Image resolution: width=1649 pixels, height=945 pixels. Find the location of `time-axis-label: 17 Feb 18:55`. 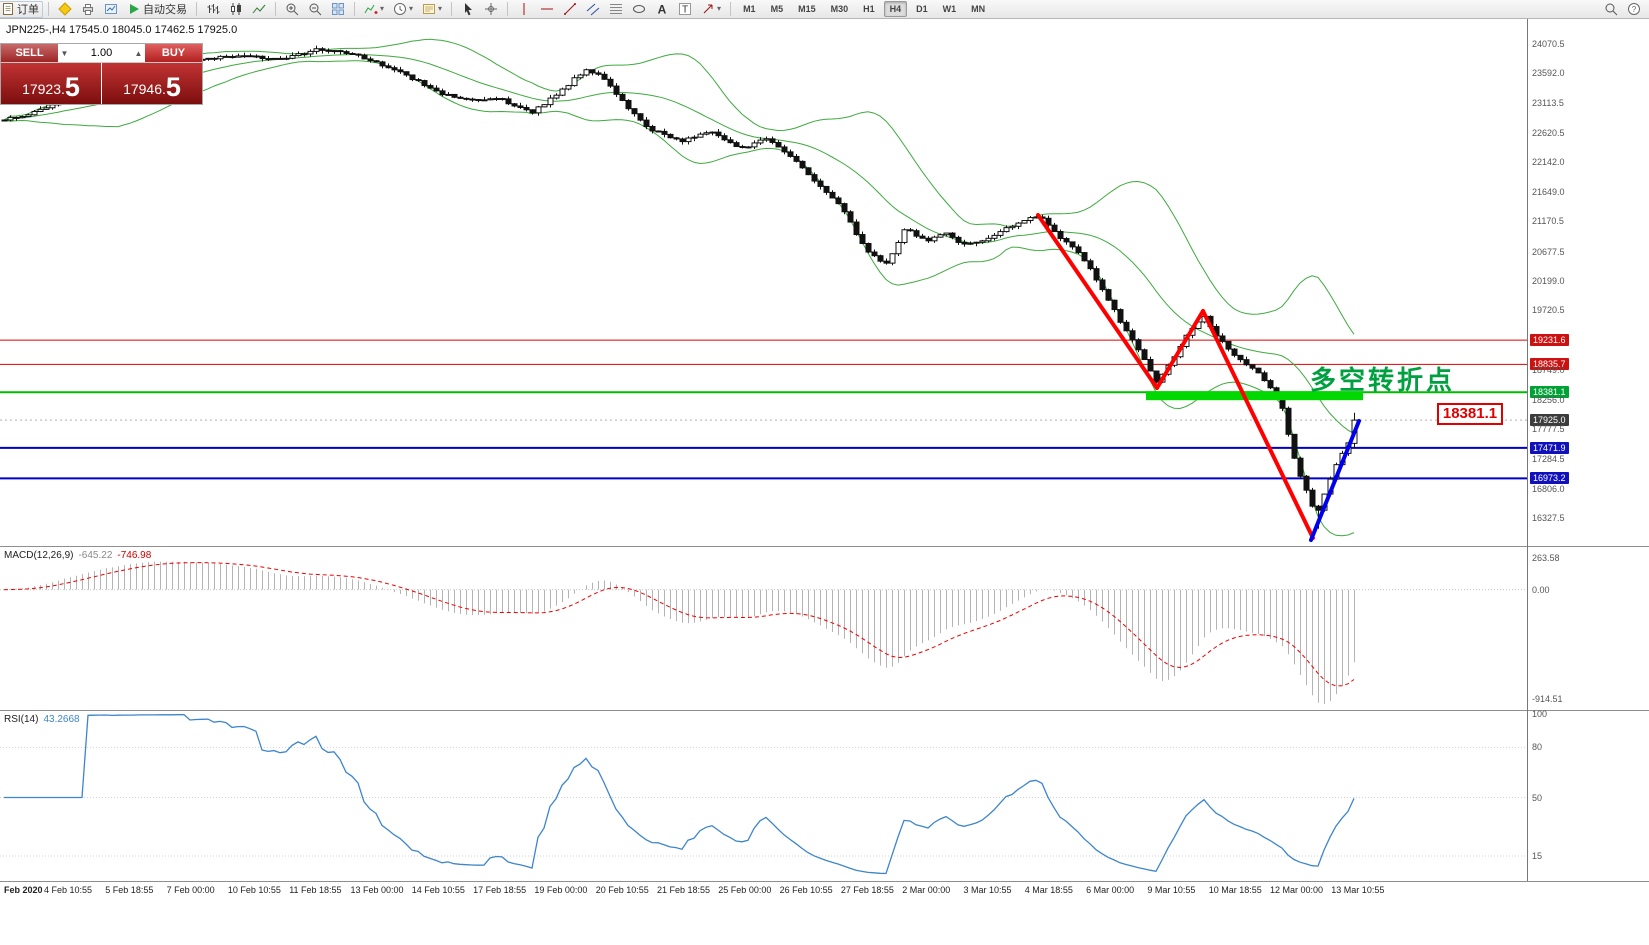

time-axis-label: 17 Feb 18:55 is located at coordinates (500, 890).